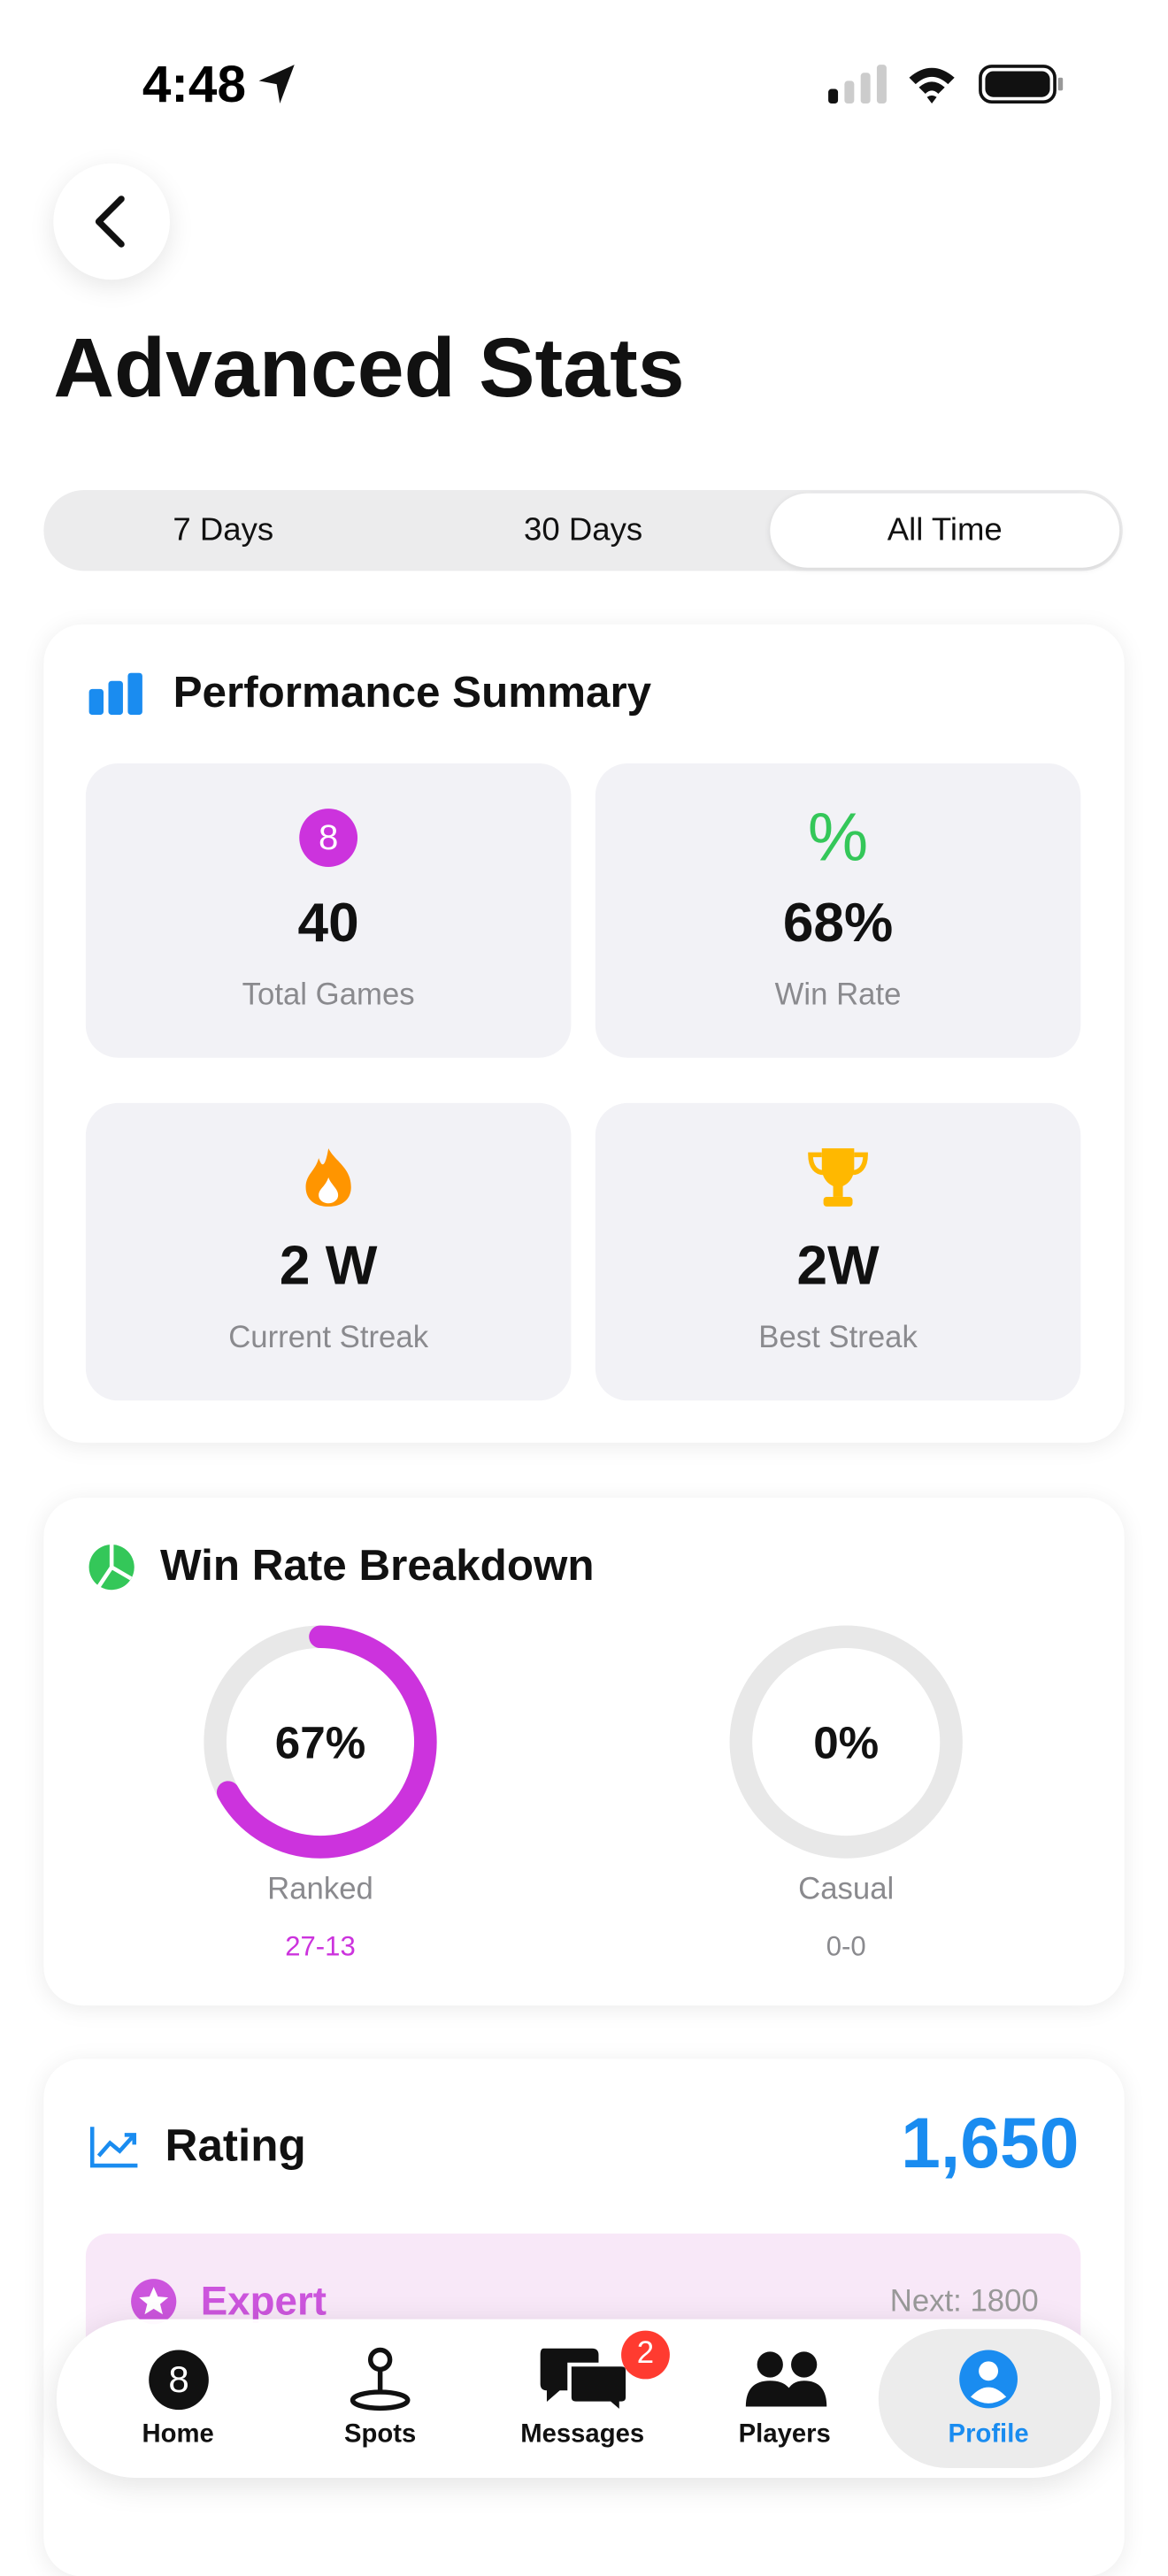  I want to click on tab-label: Messages, so click(582, 2435).